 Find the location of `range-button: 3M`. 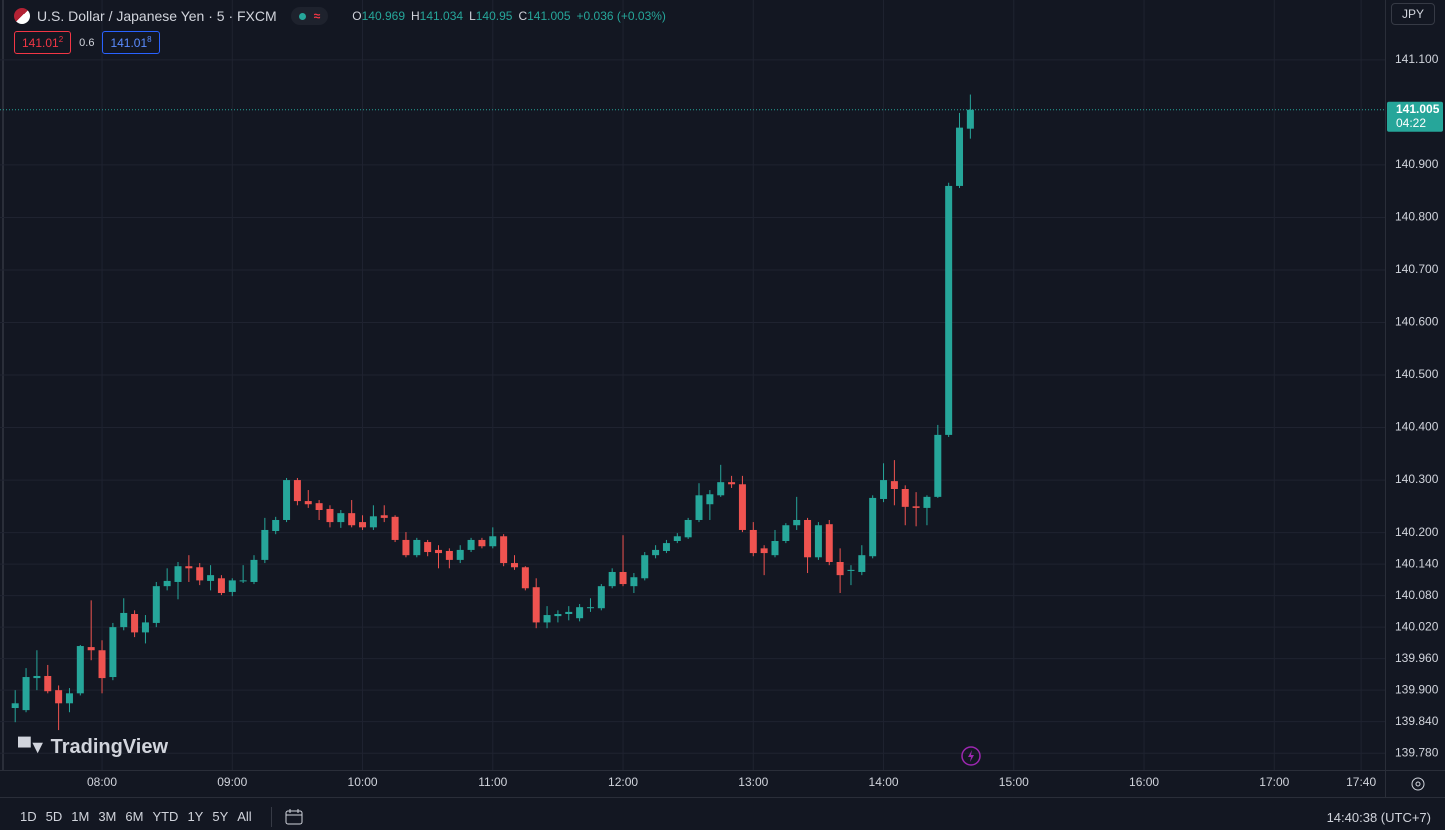

range-button: 3M is located at coordinates (107, 816).